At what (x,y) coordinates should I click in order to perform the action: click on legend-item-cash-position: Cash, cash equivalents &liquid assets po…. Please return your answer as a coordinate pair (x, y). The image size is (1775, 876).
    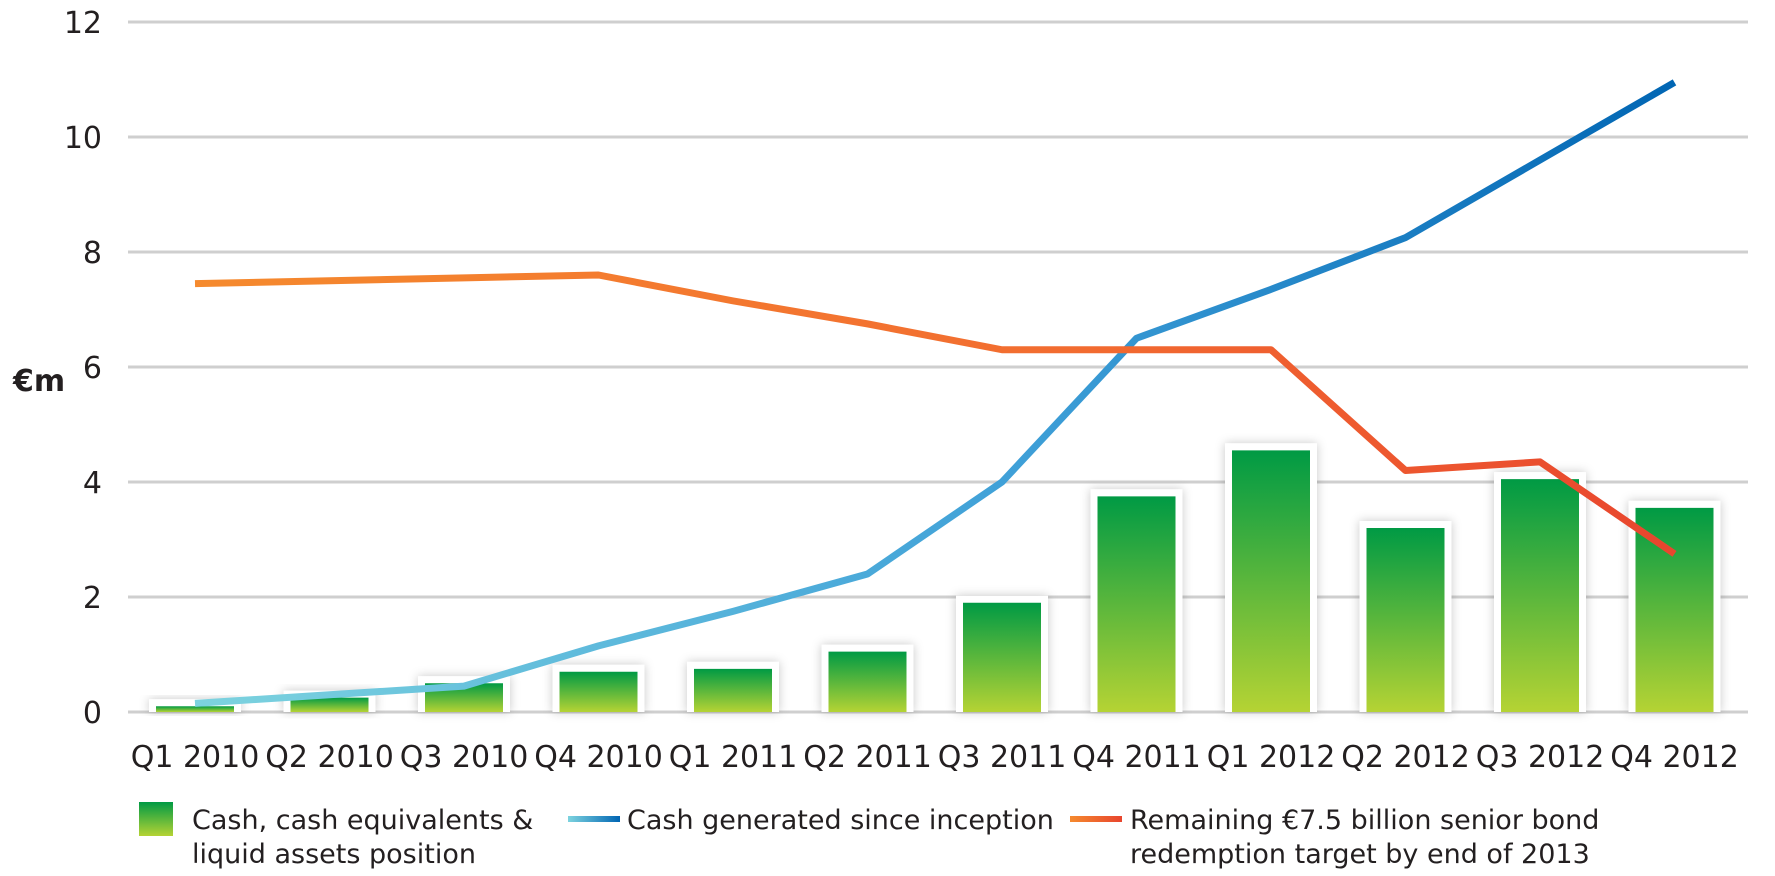
    Looking at the image, I should click on (336, 836).